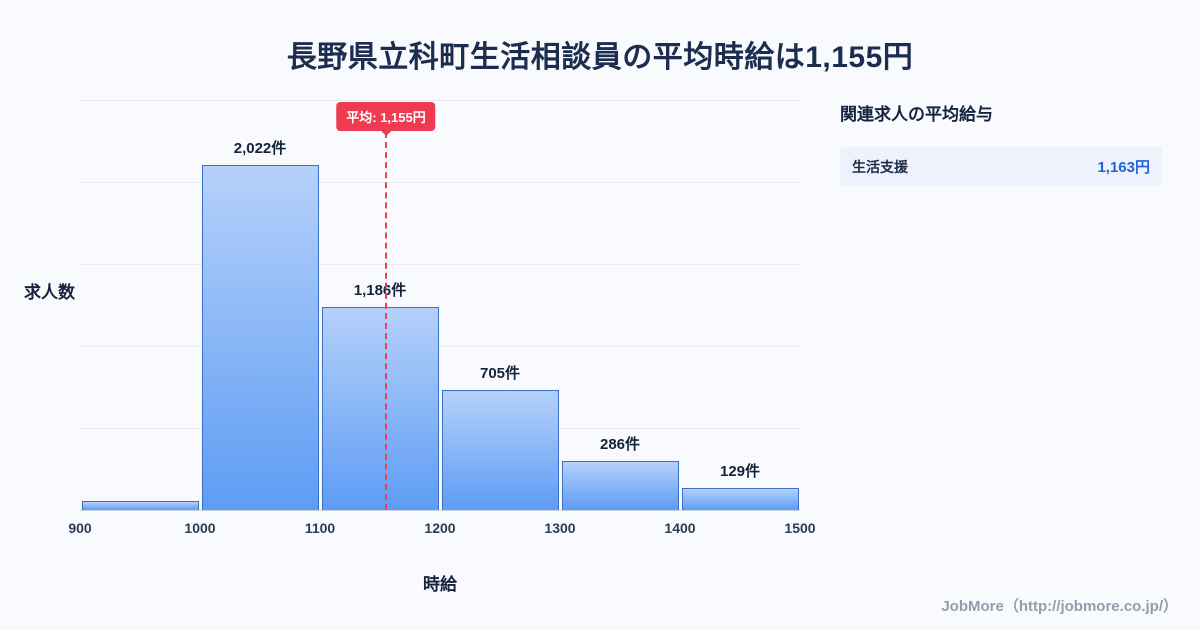 The height and width of the screenshot is (630, 1200). I want to click on related-job-value: 1,163円, so click(1123, 167).